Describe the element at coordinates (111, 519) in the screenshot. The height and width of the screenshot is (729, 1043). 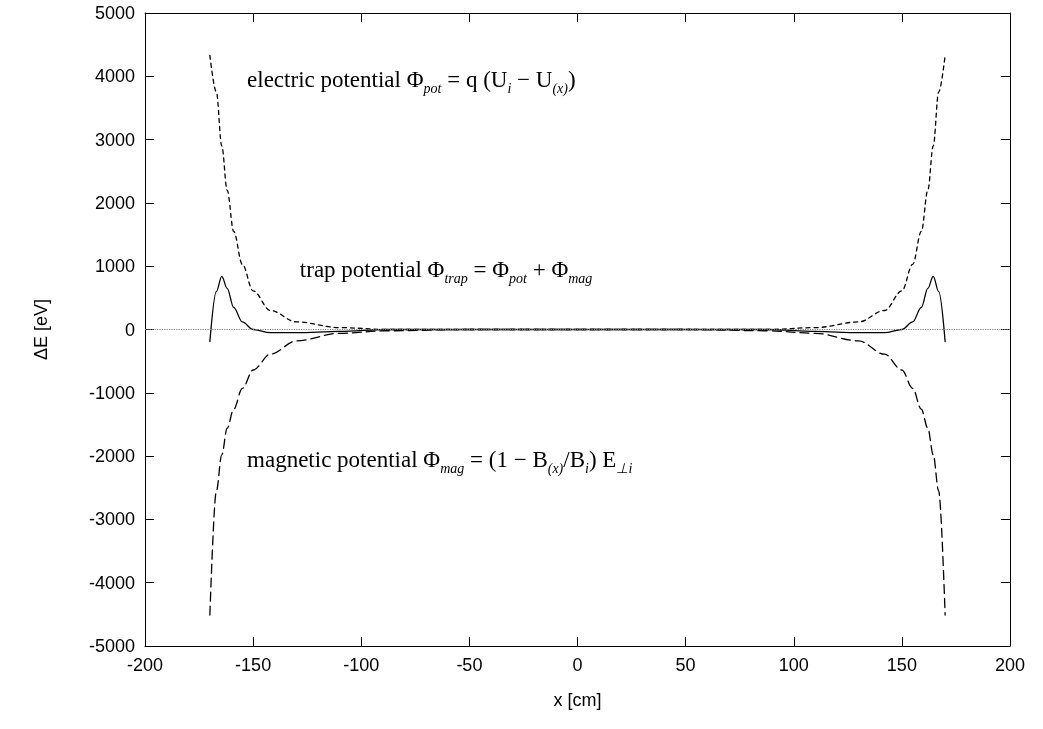
I see `y-tick-label: -3000` at that location.